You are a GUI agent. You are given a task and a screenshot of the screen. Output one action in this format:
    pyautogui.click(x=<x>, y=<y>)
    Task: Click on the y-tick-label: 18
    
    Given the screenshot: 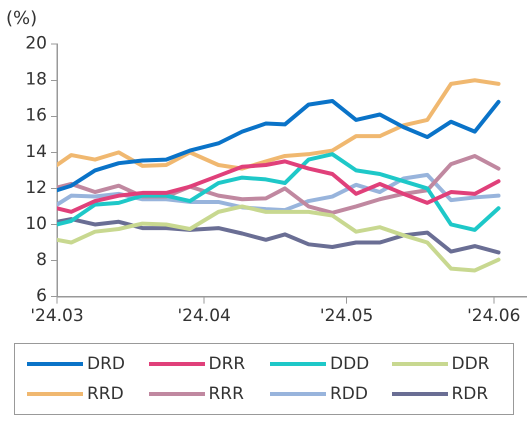 What is the action you would take?
    pyautogui.click(x=36, y=80)
    